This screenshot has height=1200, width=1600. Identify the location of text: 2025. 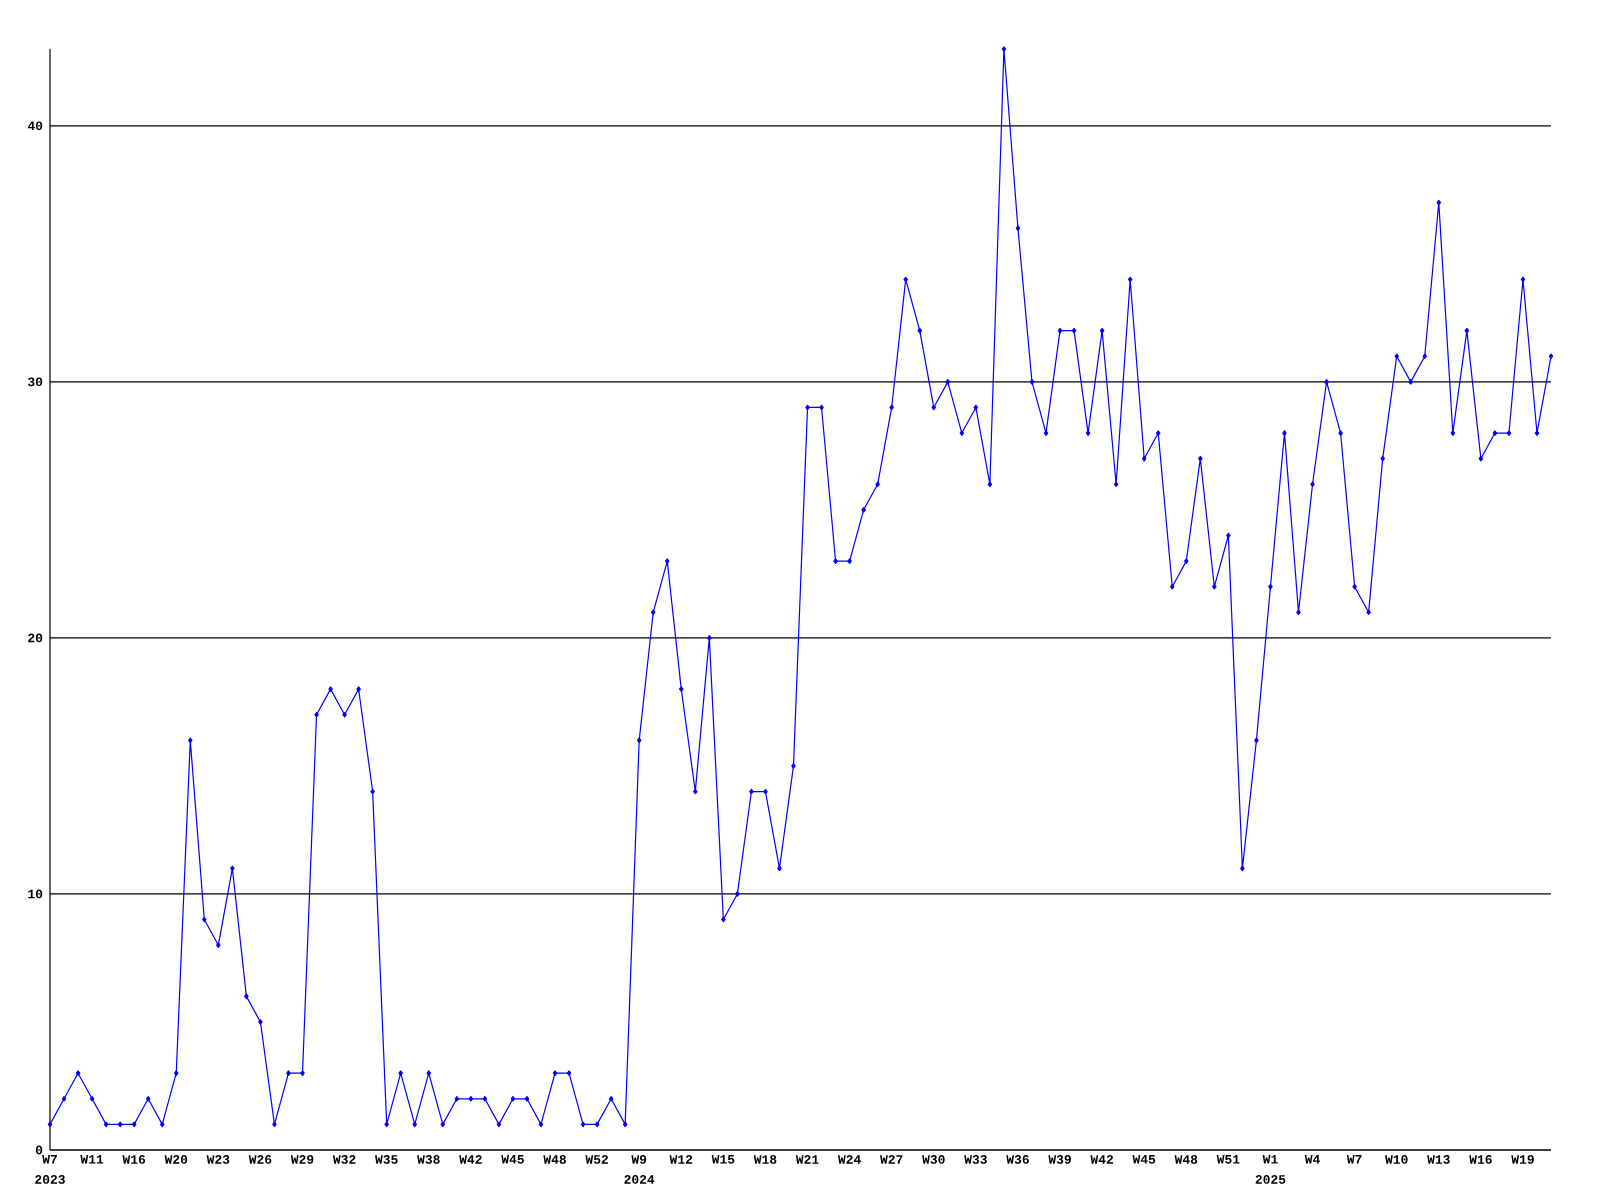
(1270, 1179).